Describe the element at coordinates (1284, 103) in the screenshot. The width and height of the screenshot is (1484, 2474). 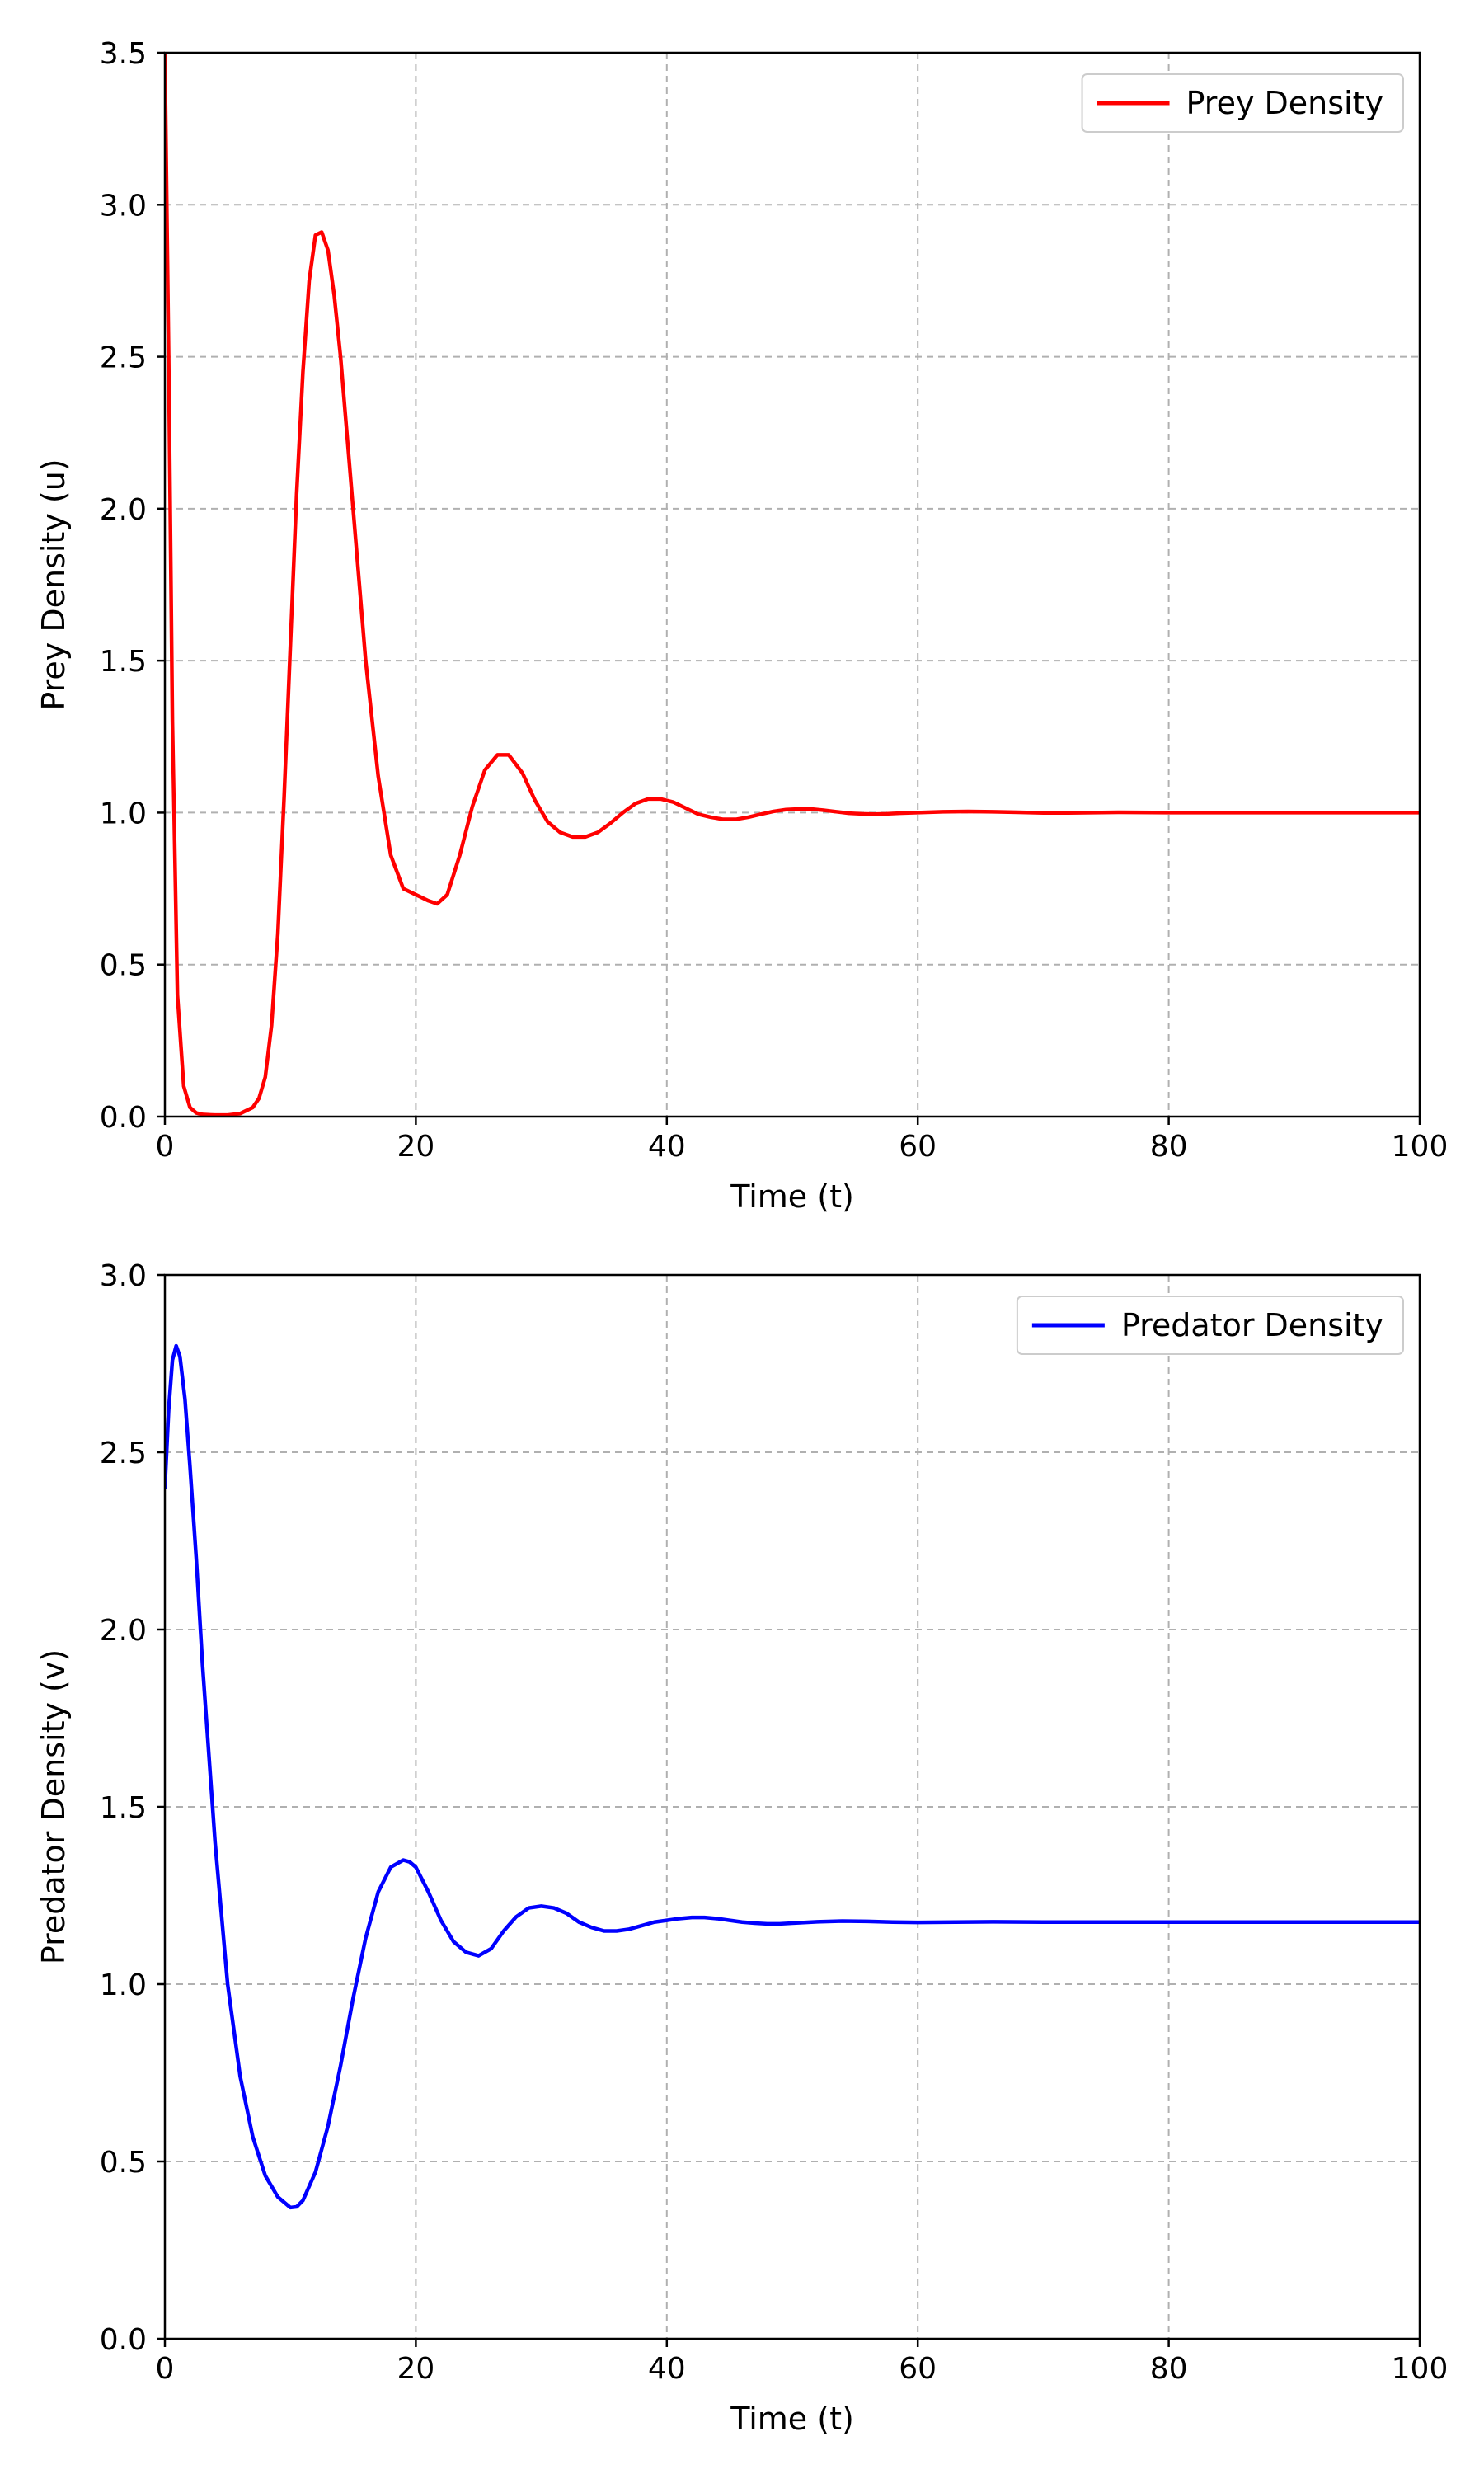
I see `legend-label: Prey Density` at that location.